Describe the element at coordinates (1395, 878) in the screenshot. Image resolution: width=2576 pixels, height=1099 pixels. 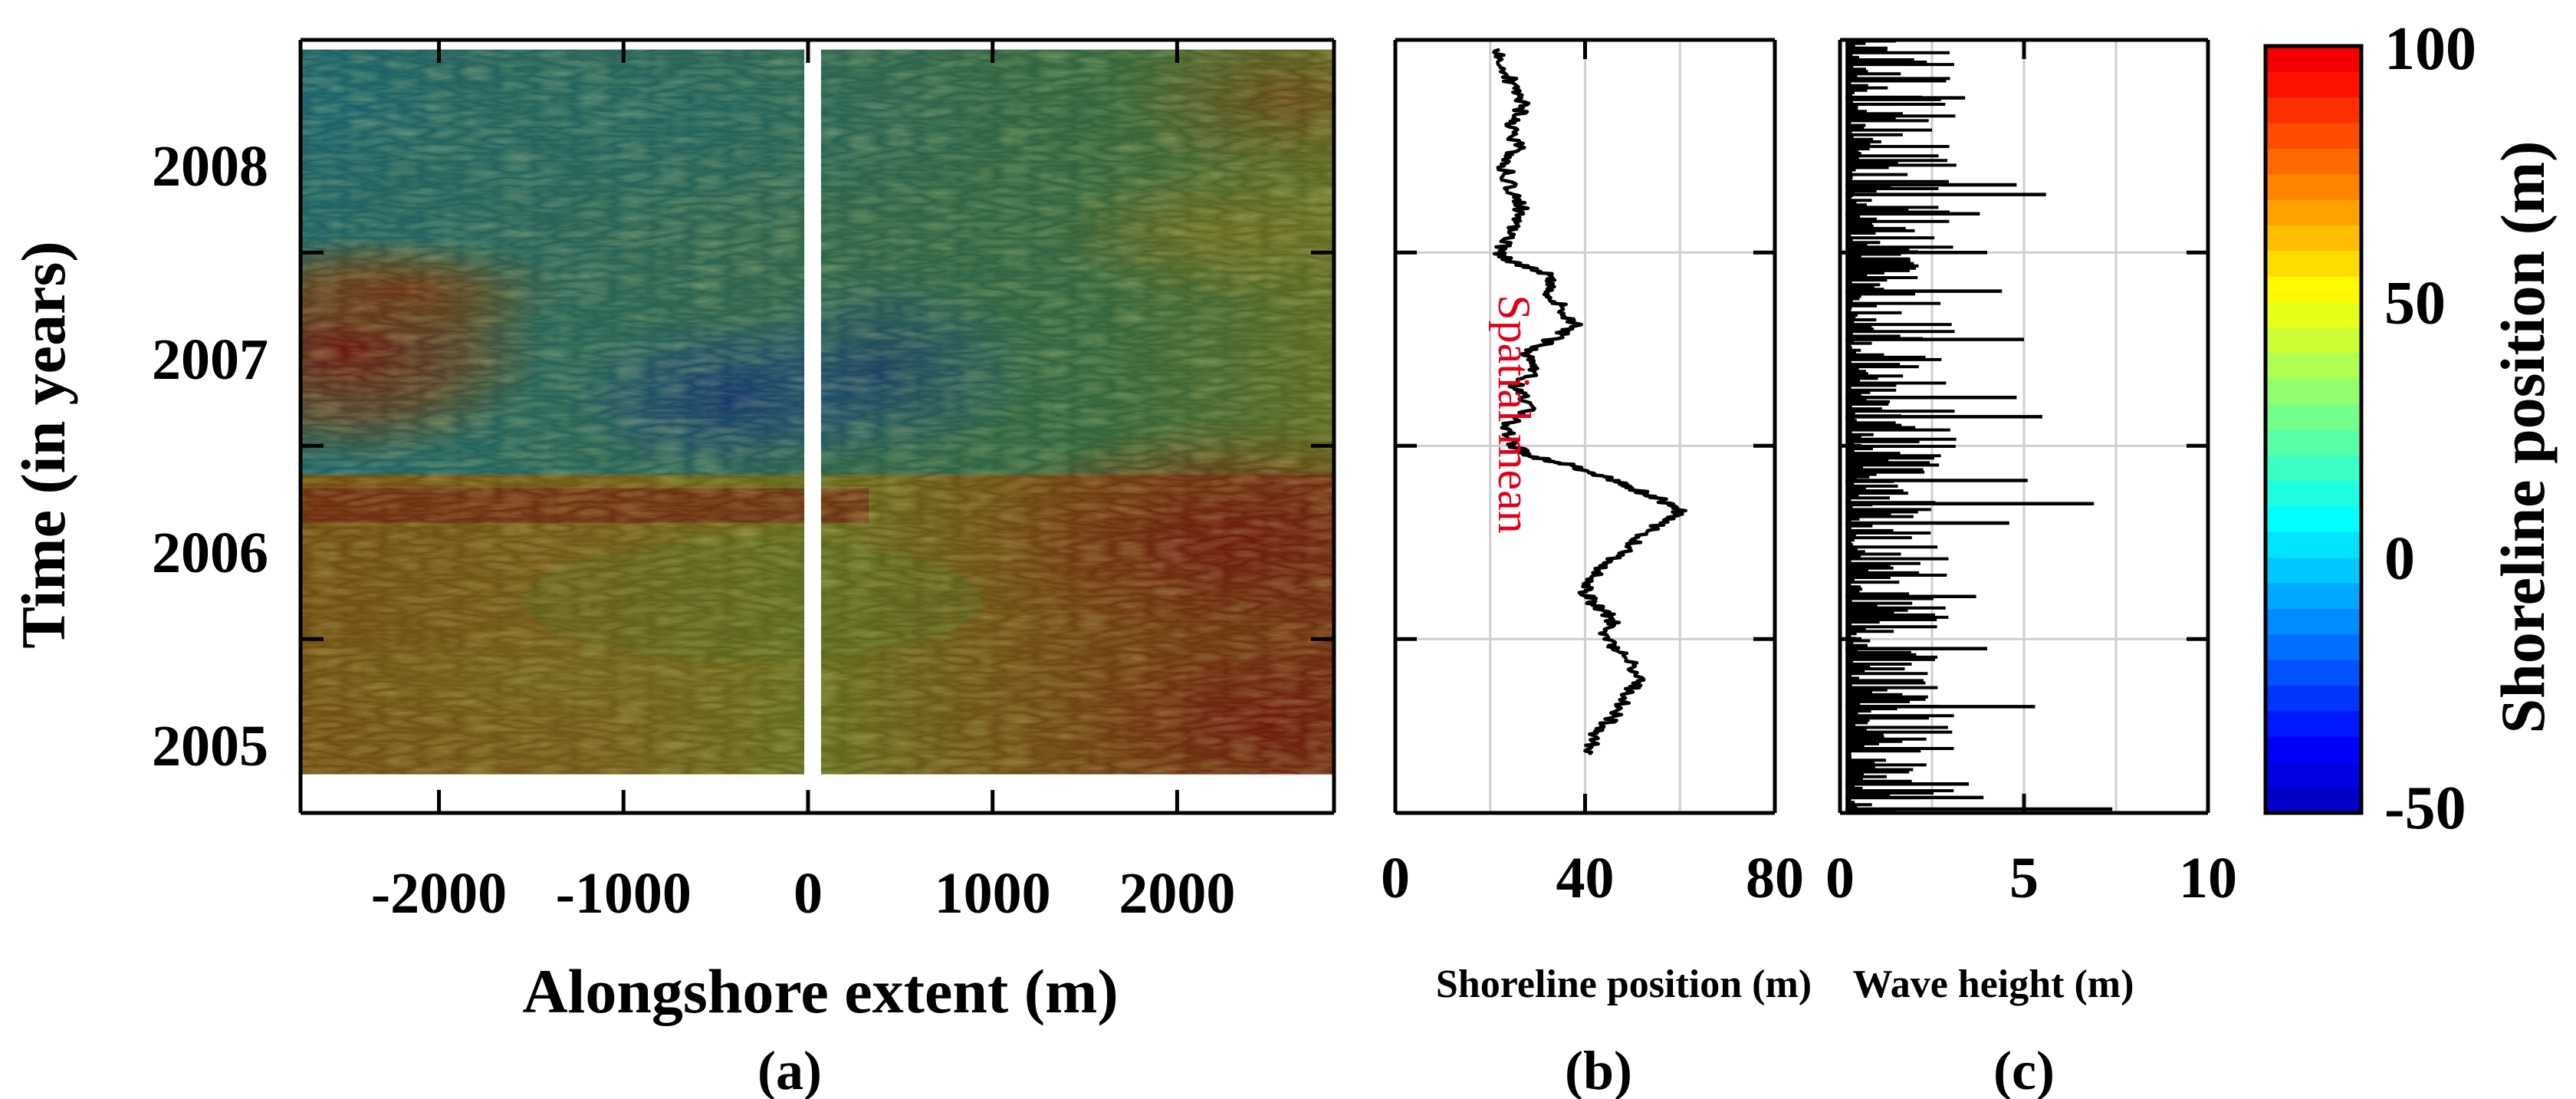
I see `panel-b-x-tick-label: 0` at that location.